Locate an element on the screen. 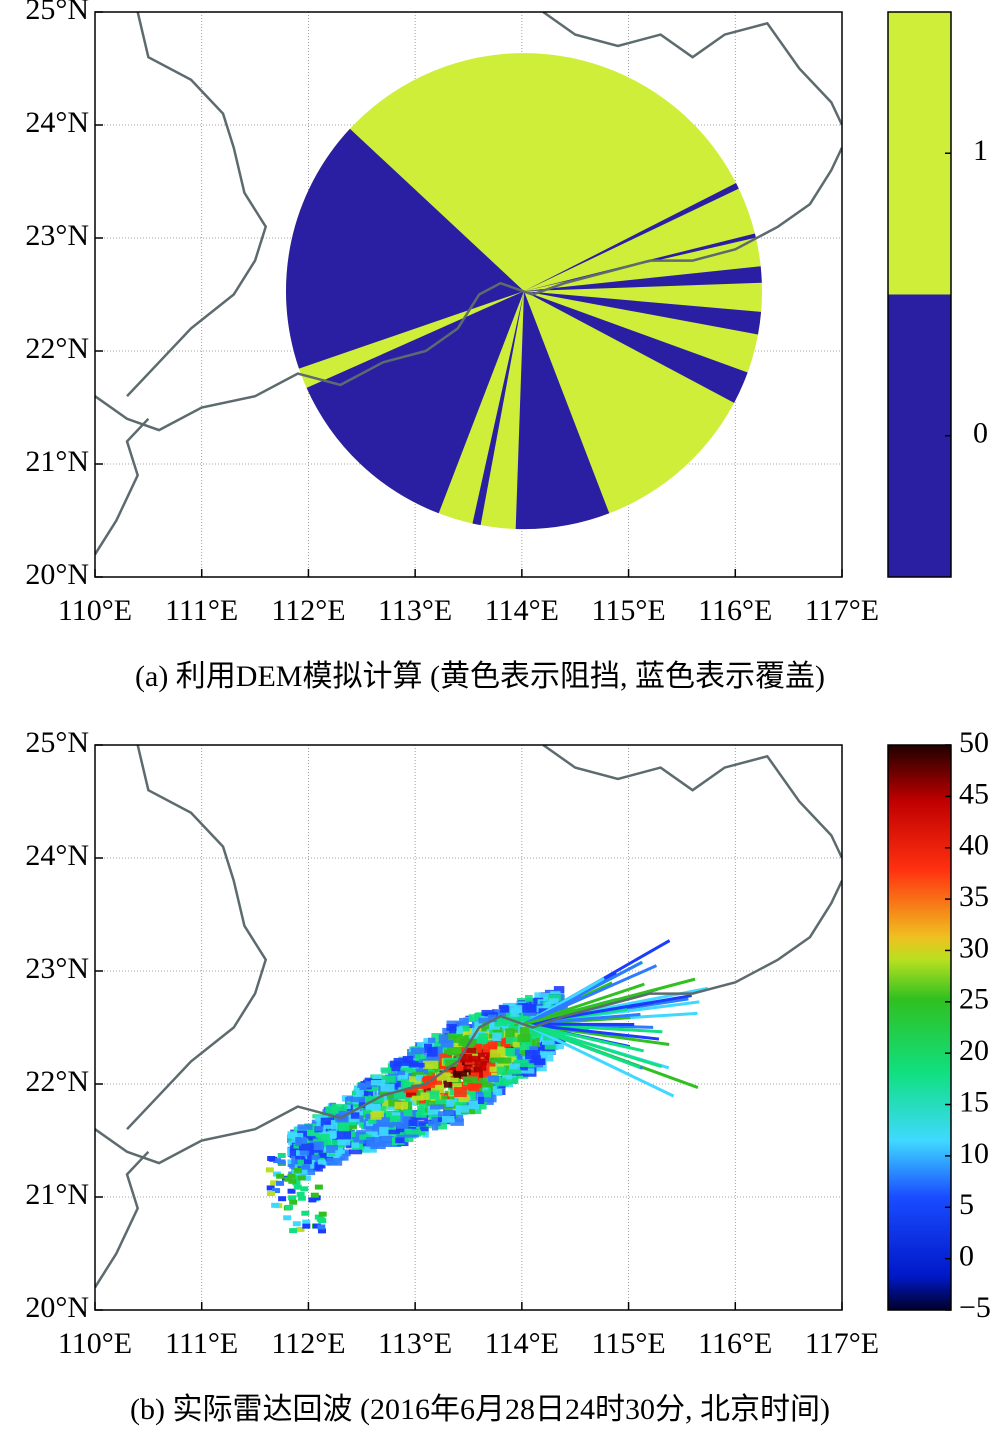  y-tick-label: 21°N is located at coordinates (57, 1194).